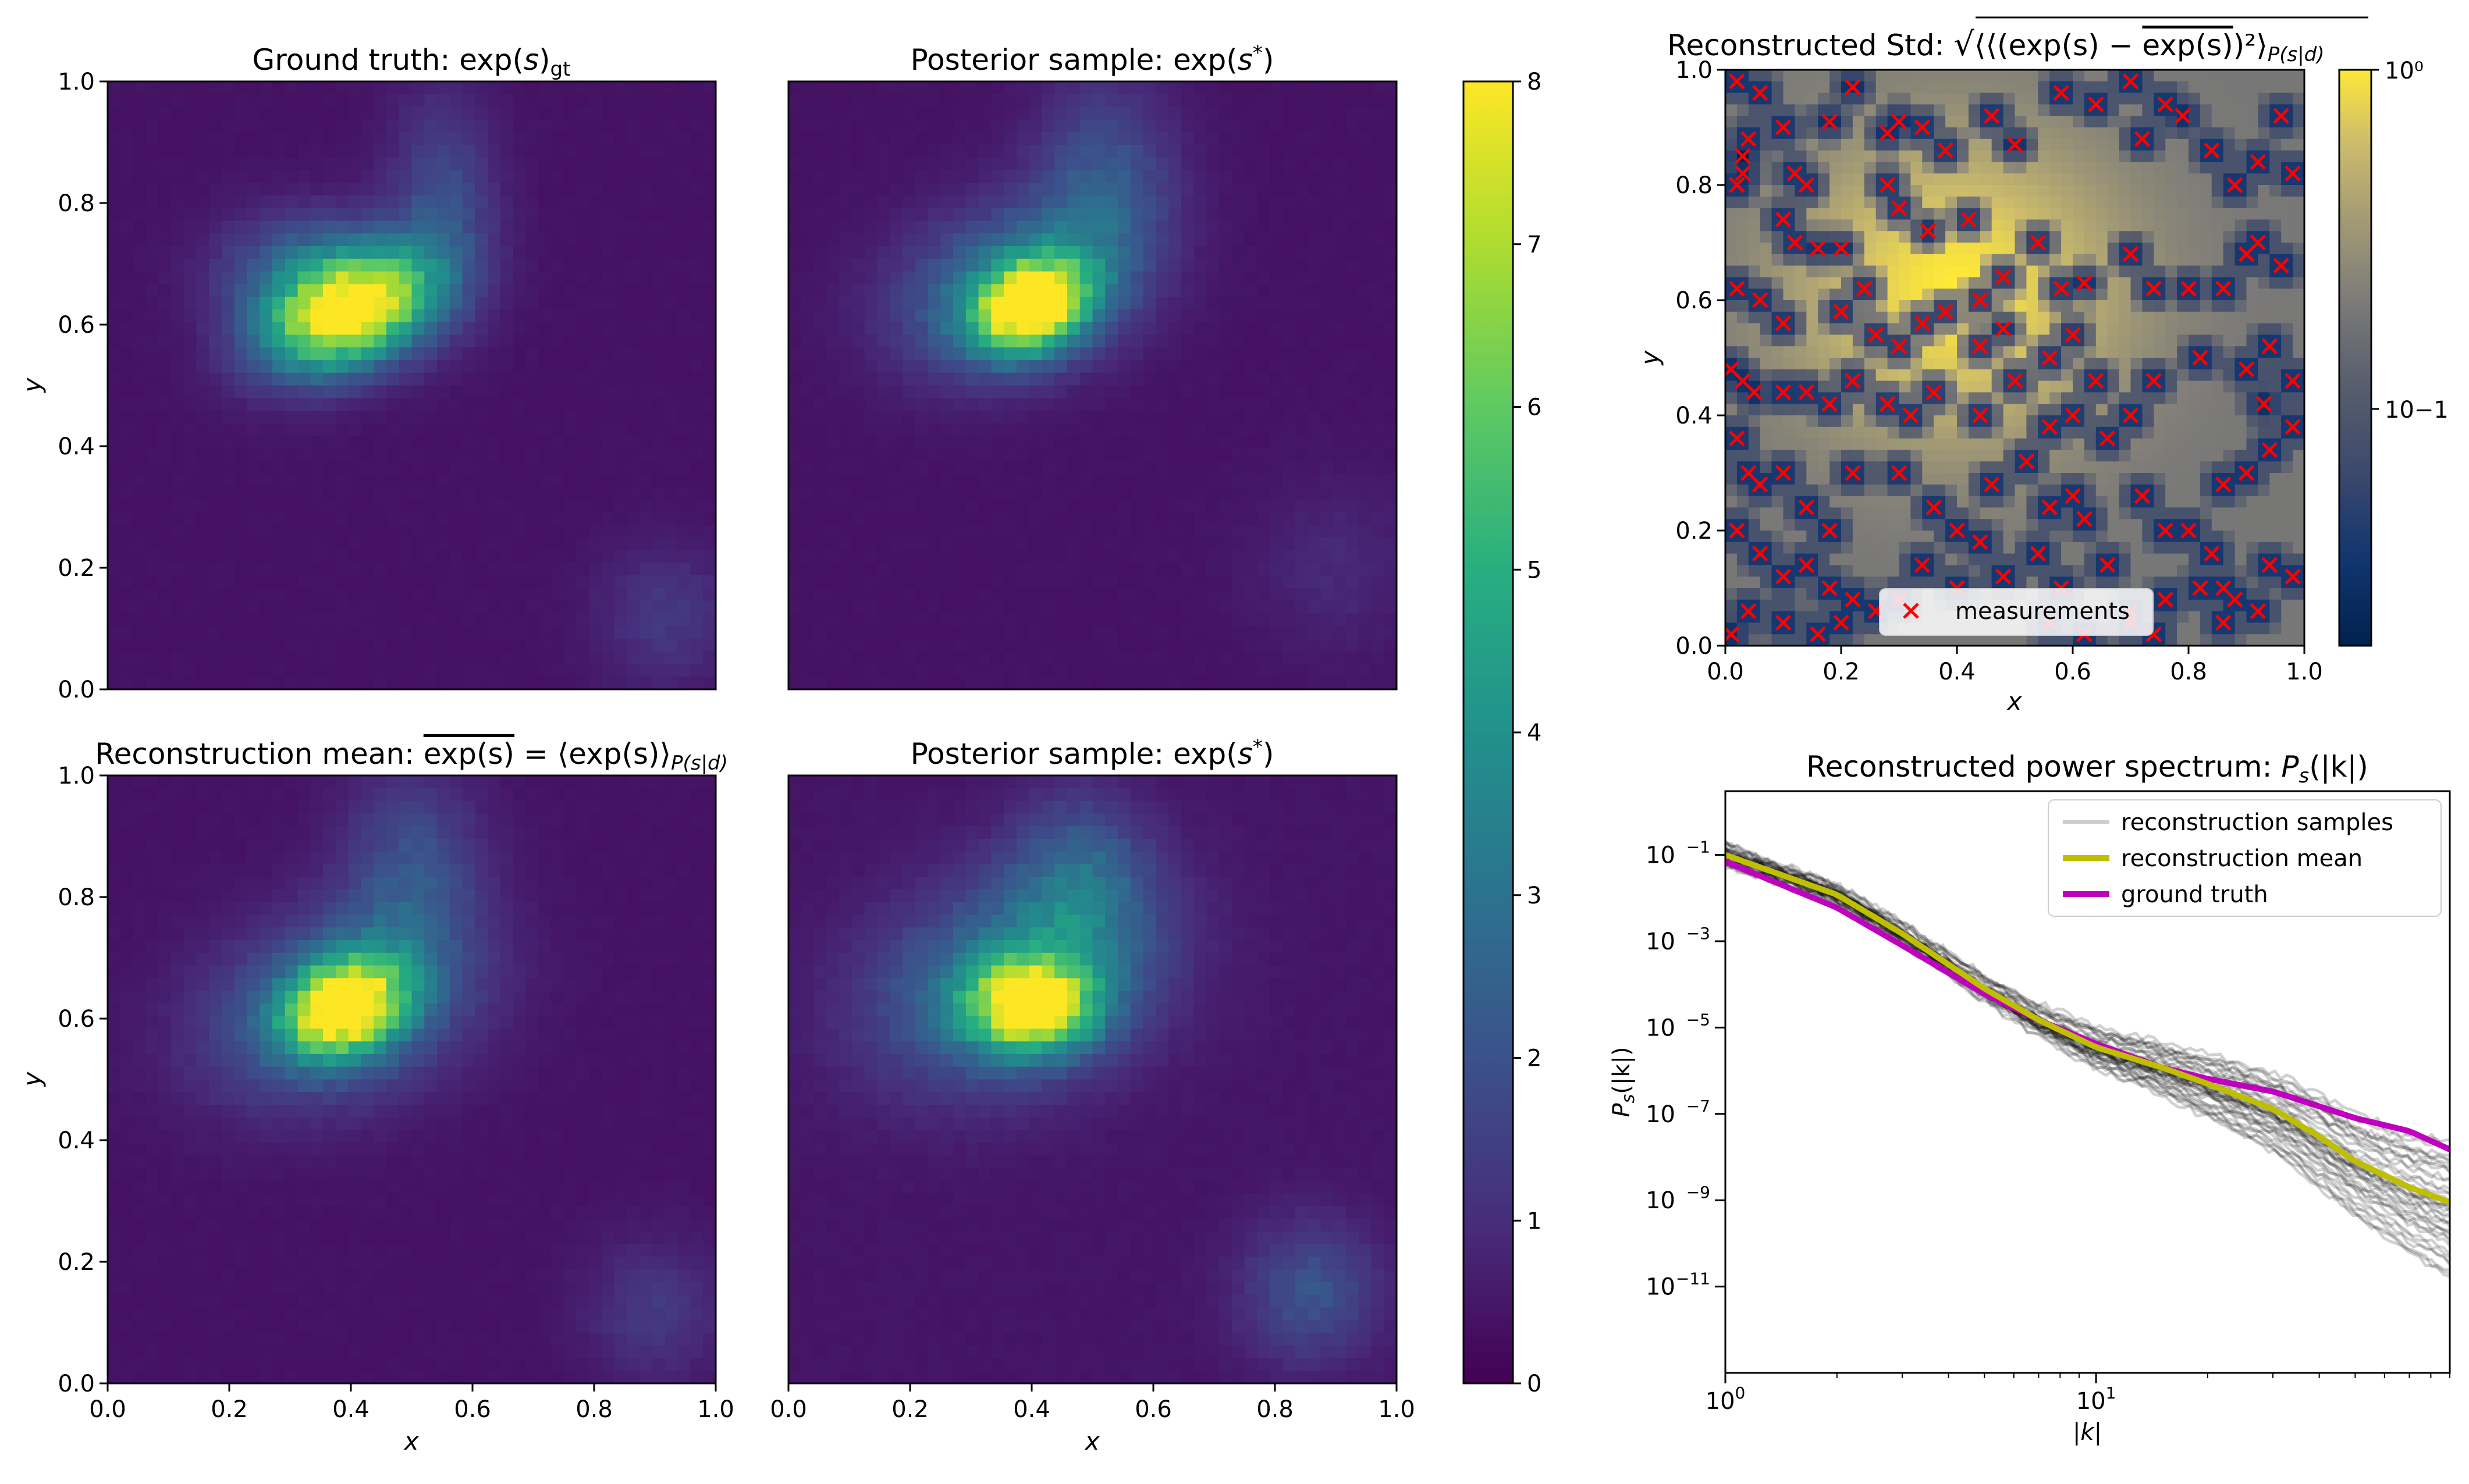  What do you see at coordinates (2043, 611) in the screenshot?
I see `legend-label-measurements: measurements` at bounding box center [2043, 611].